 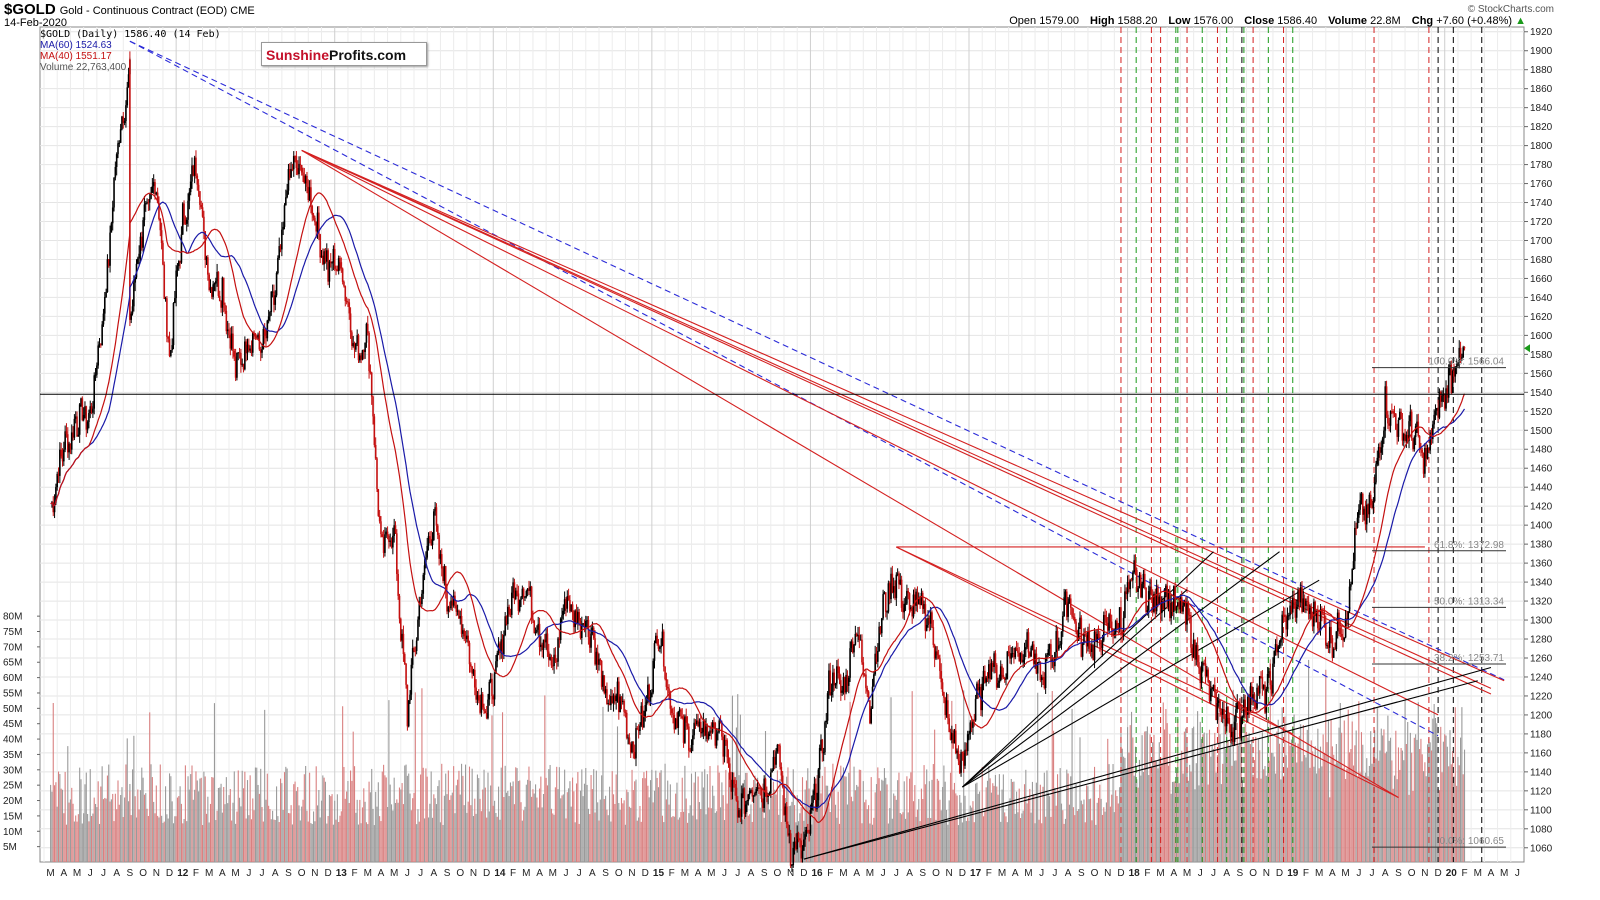 I want to click on y-tick-label: 1260, so click(x=1541, y=658).